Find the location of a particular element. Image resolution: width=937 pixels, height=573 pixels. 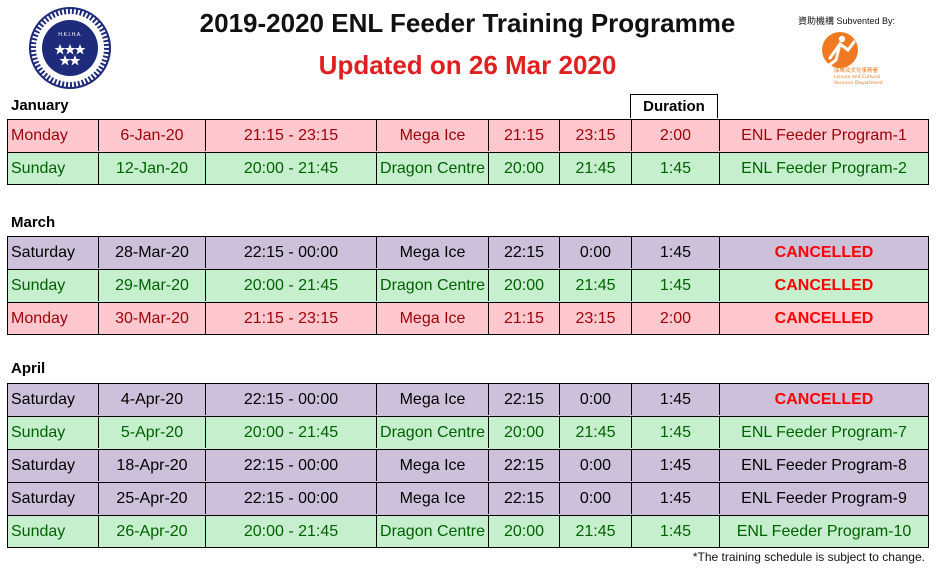

cell-date: 12-Jan-20 is located at coordinates (151, 168).